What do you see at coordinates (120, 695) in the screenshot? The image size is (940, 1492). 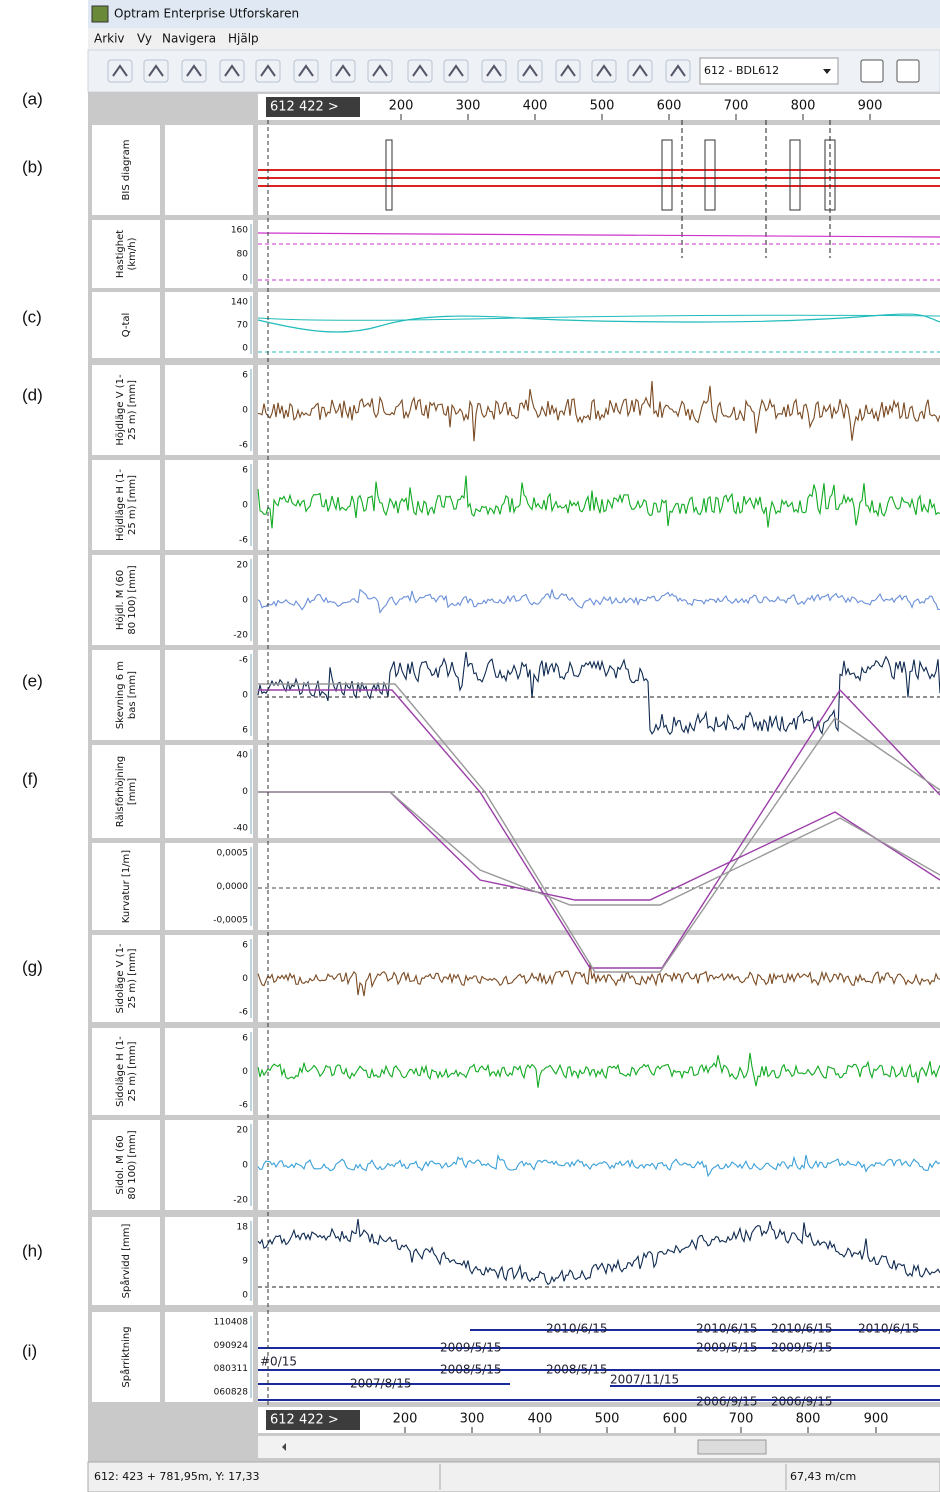 I see `panel-label: Skevning 6 m` at bounding box center [120, 695].